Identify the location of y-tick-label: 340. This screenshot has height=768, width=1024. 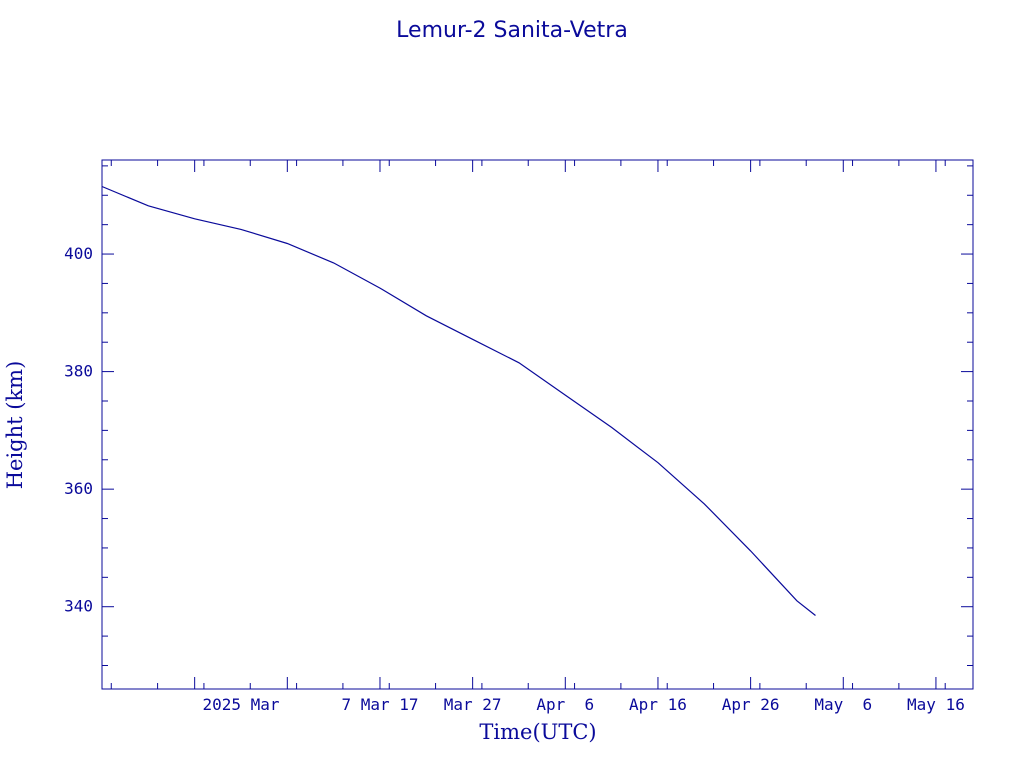
(78, 606).